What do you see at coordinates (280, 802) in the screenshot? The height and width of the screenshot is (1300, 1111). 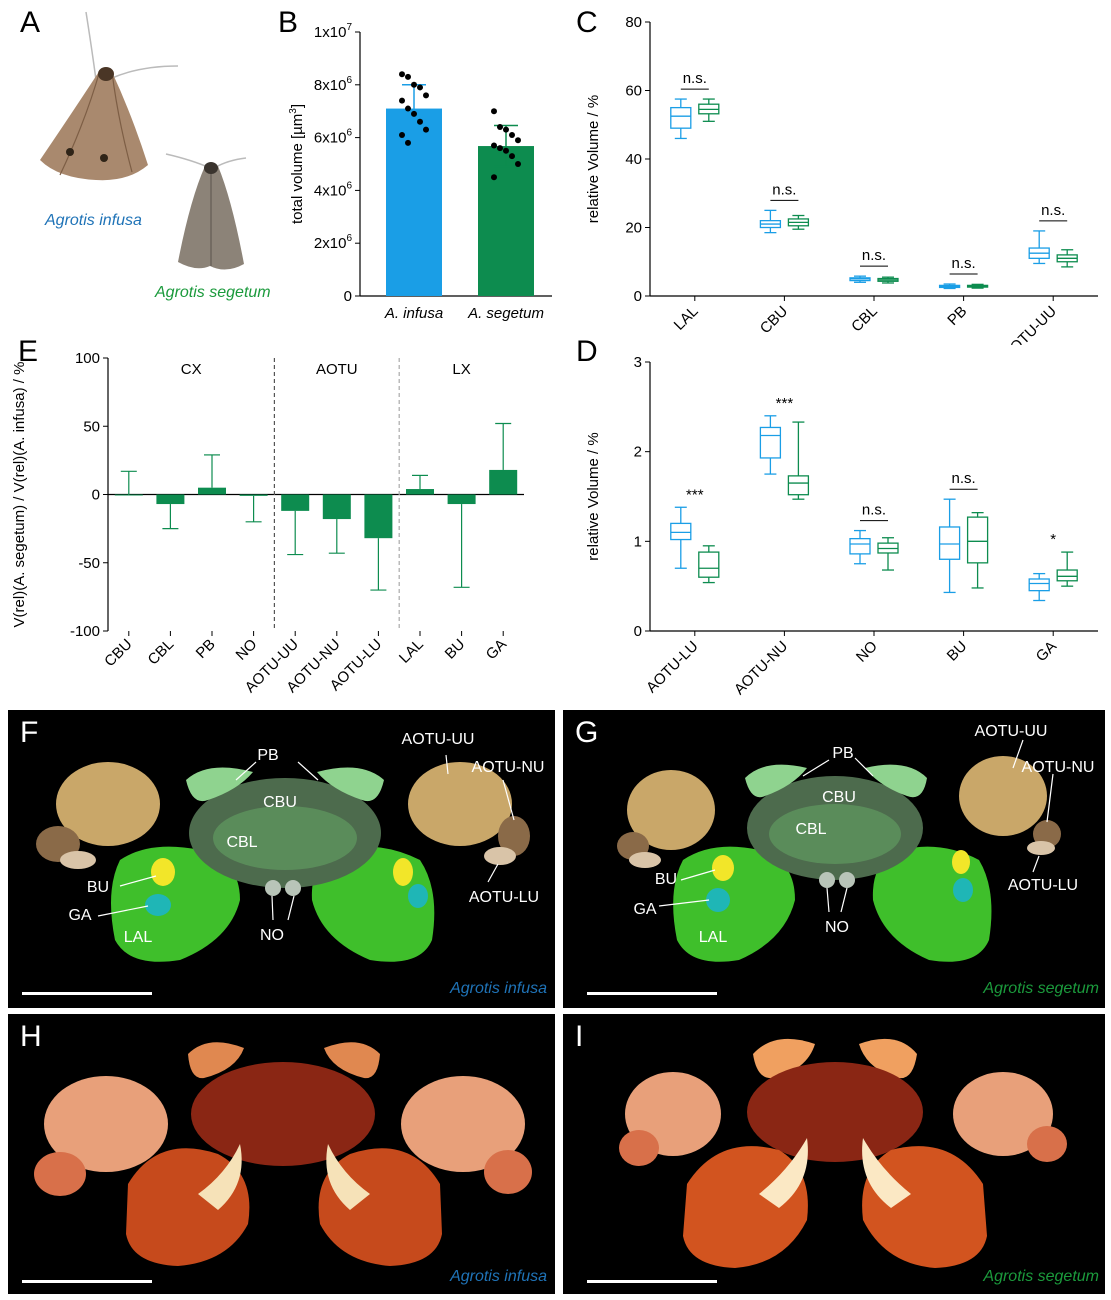 I see `f-label-cbu: CBU` at bounding box center [280, 802].